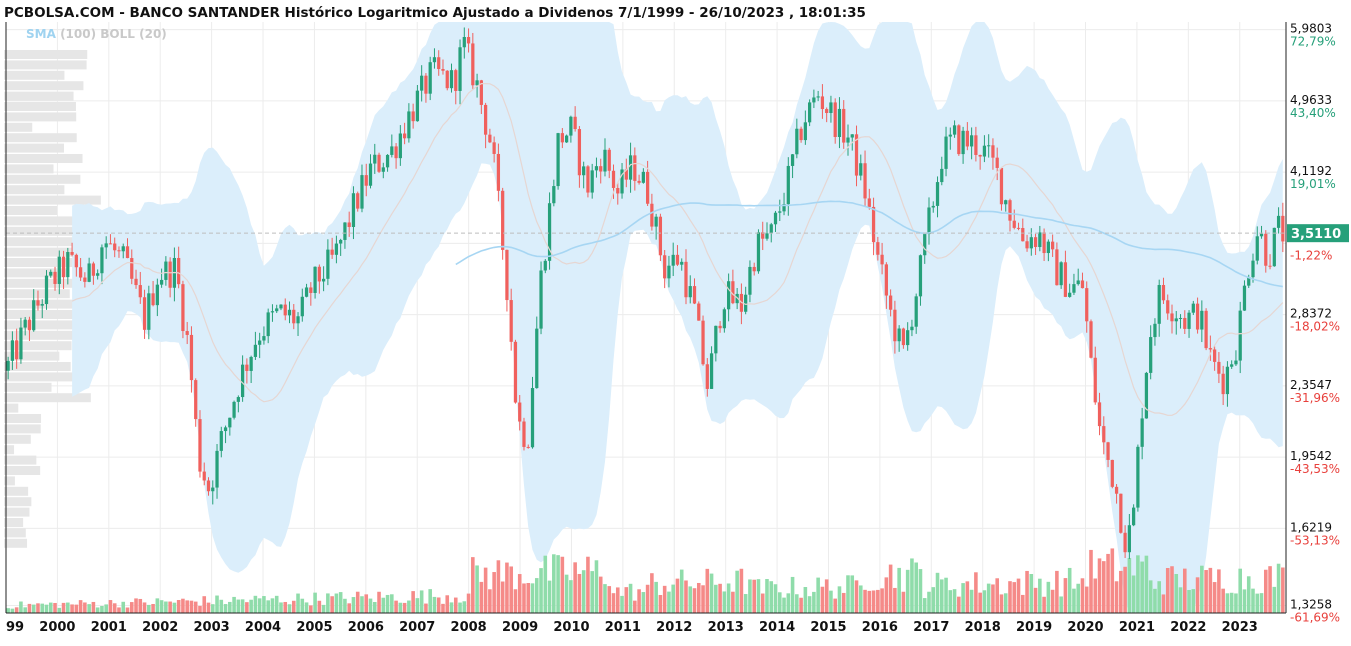  What do you see at coordinates (1311, 456) in the screenshot?
I see `y-tick-label: 1,9542` at bounding box center [1311, 456].